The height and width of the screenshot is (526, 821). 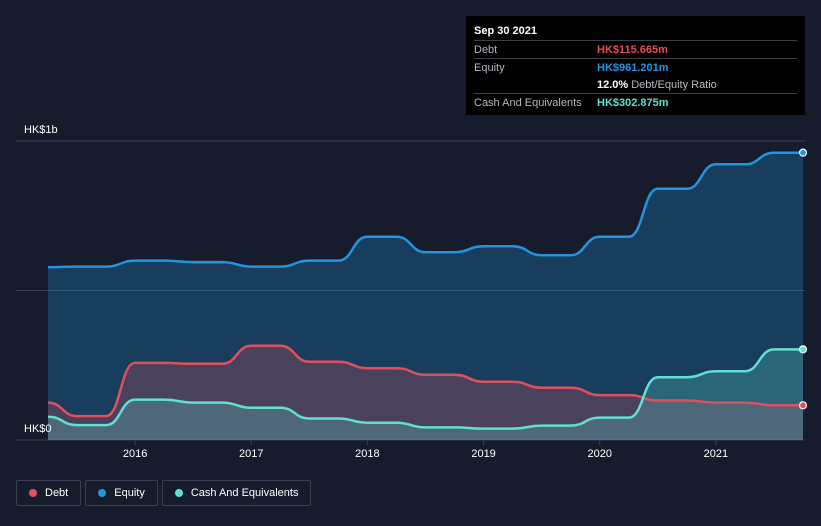 I want to click on legend-item-cash: Cash And Equivalents, so click(x=236, y=493).